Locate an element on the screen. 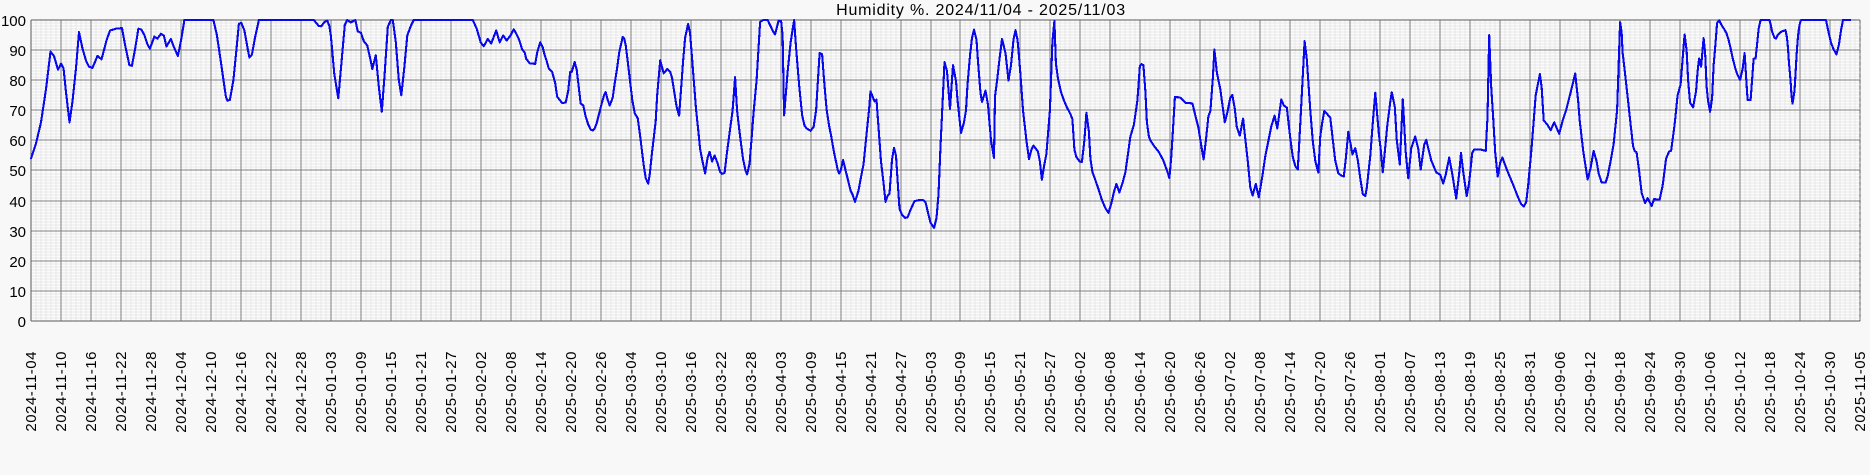  svg-text: 10 is located at coordinates (17, 292).